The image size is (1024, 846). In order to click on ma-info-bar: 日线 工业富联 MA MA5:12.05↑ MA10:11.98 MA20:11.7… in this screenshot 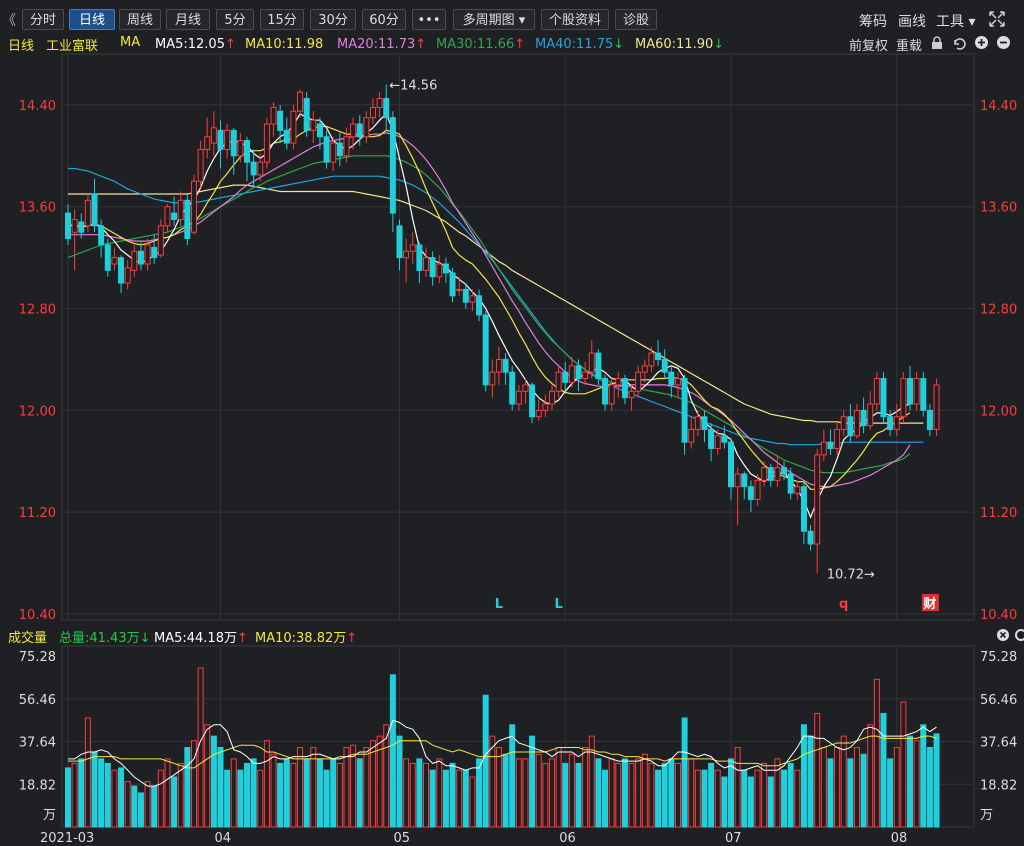, I will do `click(512, 43)`.